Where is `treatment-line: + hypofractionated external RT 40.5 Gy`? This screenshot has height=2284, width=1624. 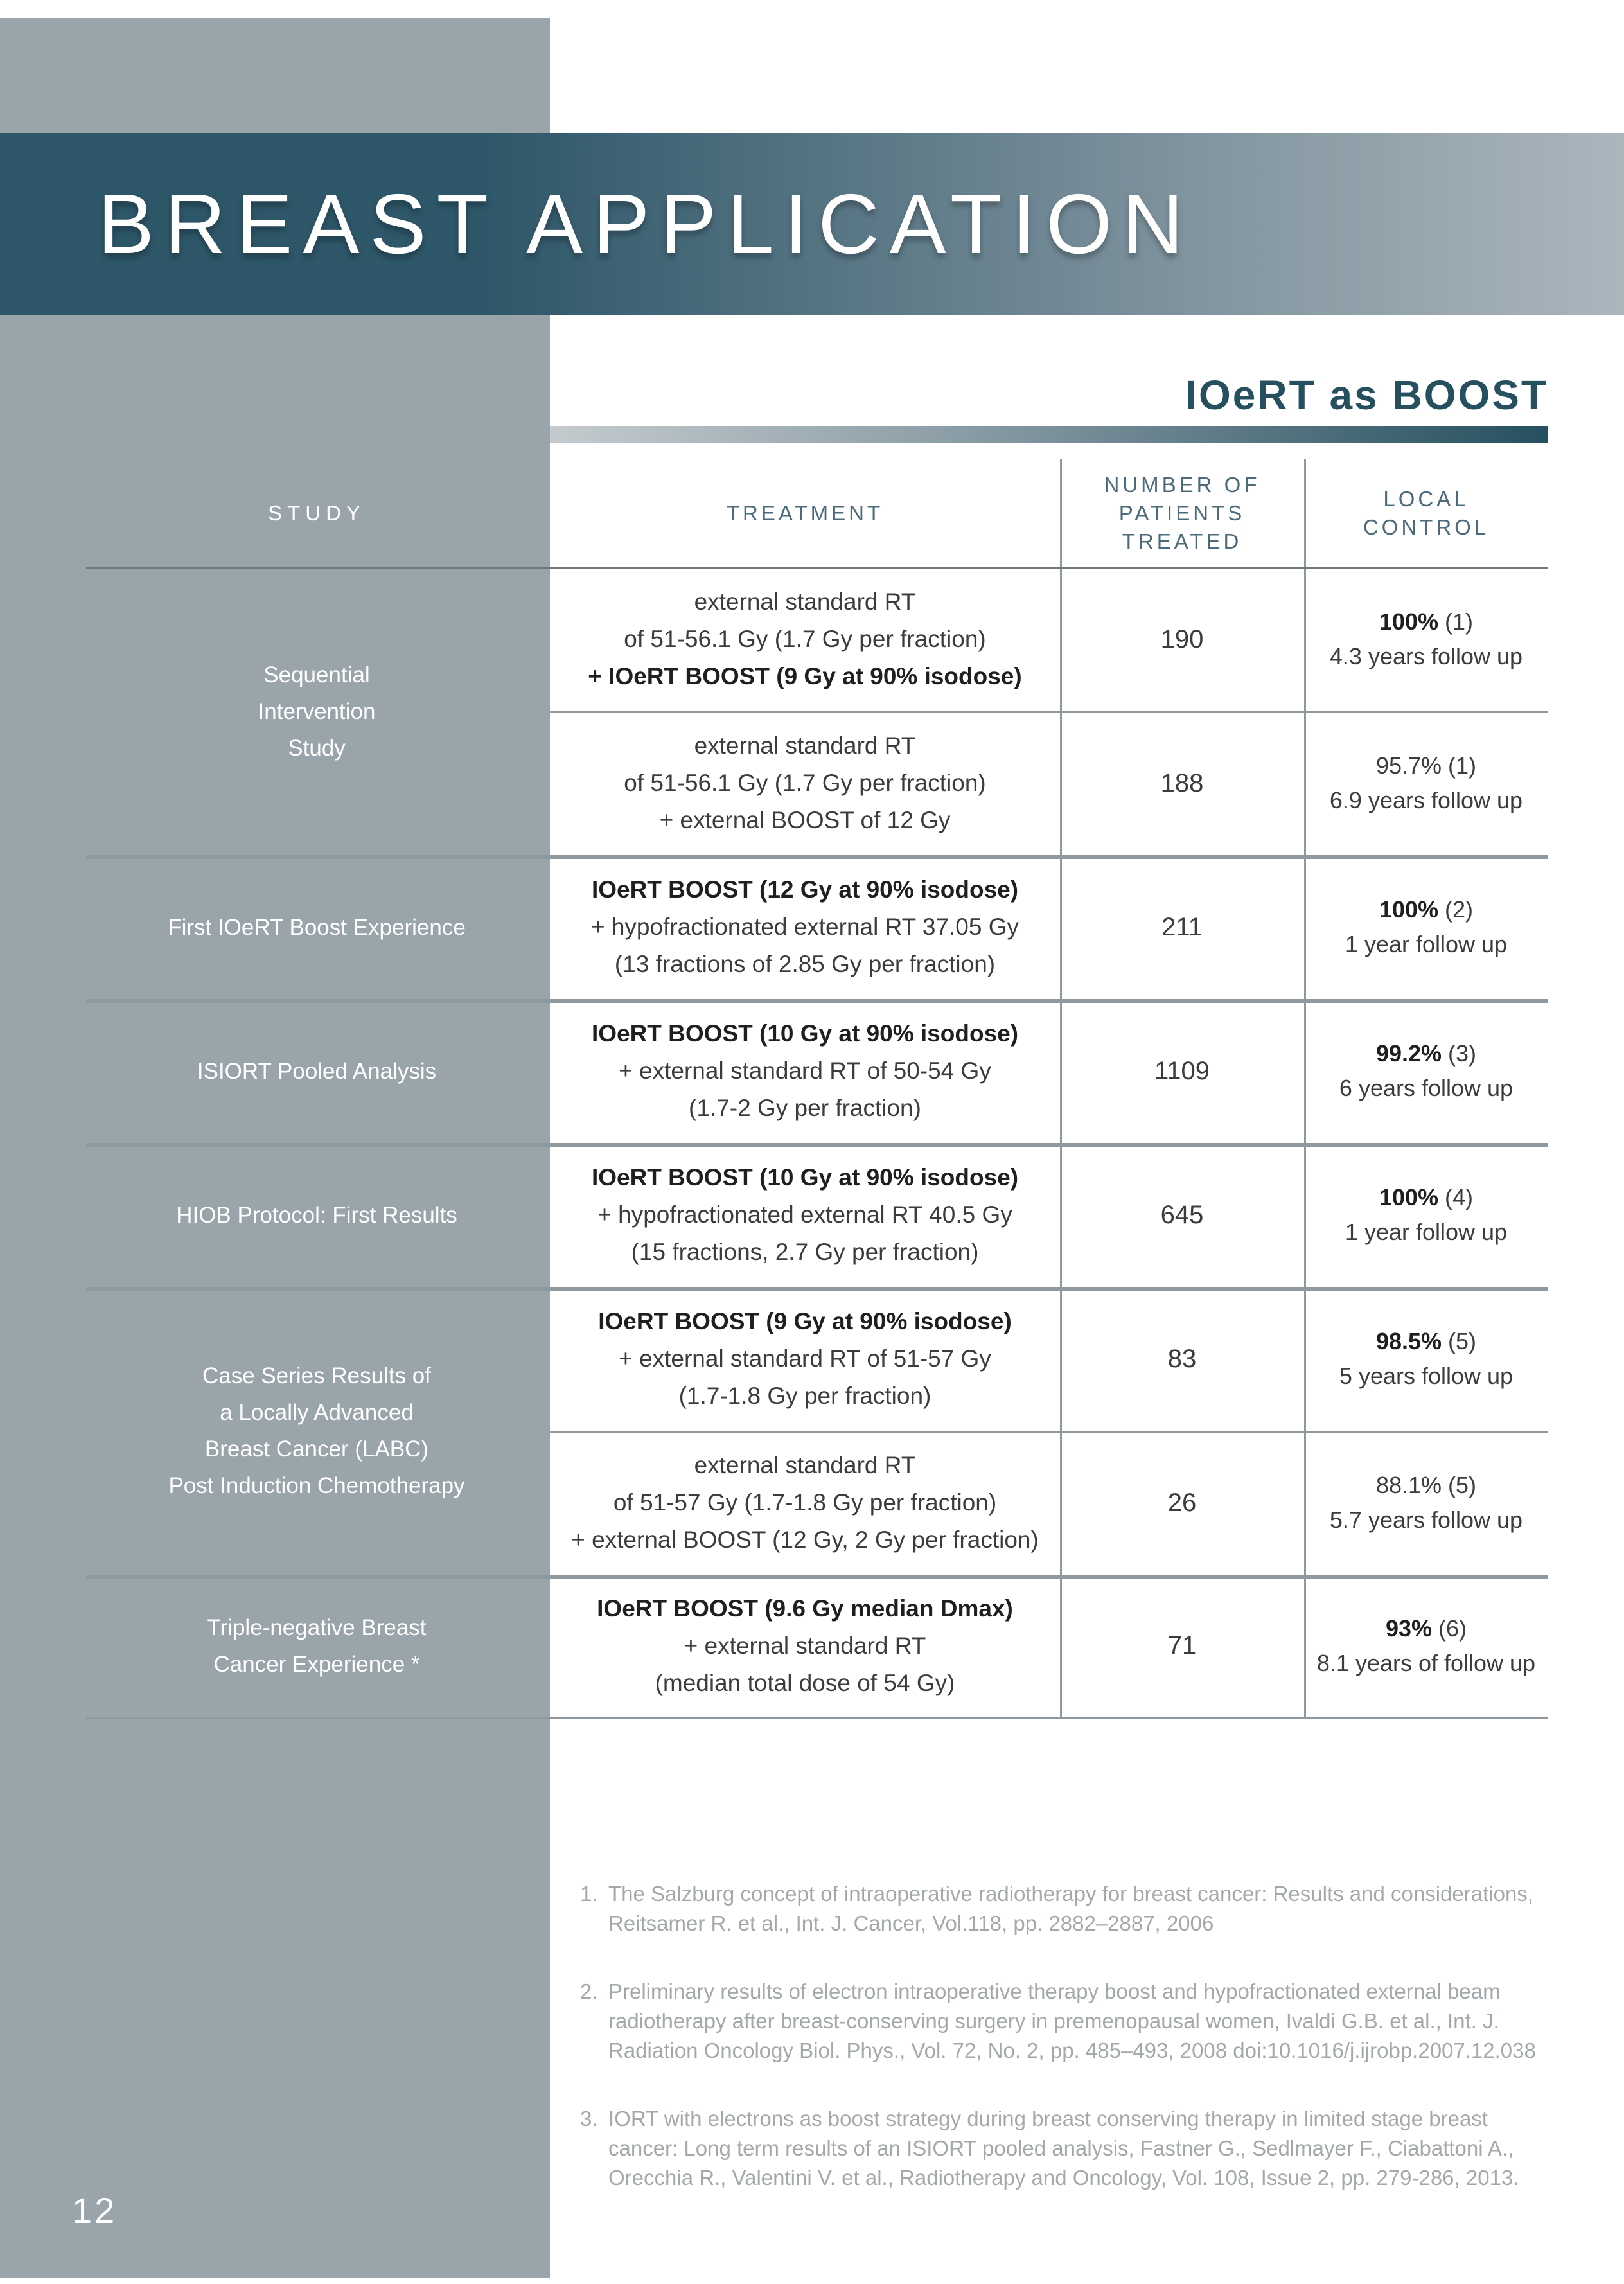 treatment-line: + hypofractionated external RT 40.5 Gy is located at coordinates (804, 1214).